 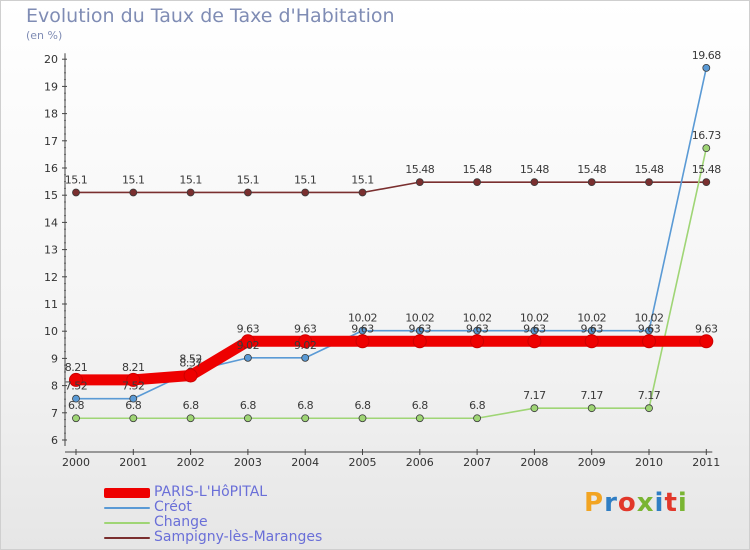 I want to click on data-label: 8.37, so click(x=190, y=363).